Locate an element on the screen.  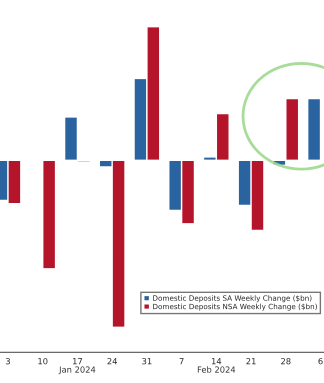
text: Jan 2024 is located at coordinates (77, 370).